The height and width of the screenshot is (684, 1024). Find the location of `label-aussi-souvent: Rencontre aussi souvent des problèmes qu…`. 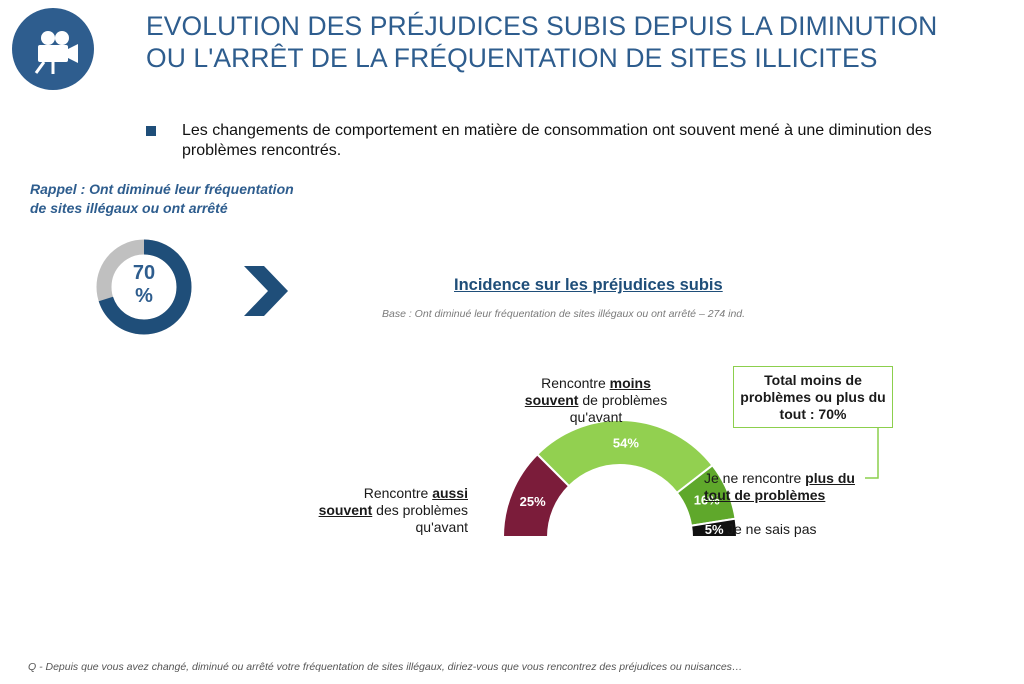

label-aussi-souvent: Rencontre aussi souvent des problèmes qu… is located at coordinates (384, 510).